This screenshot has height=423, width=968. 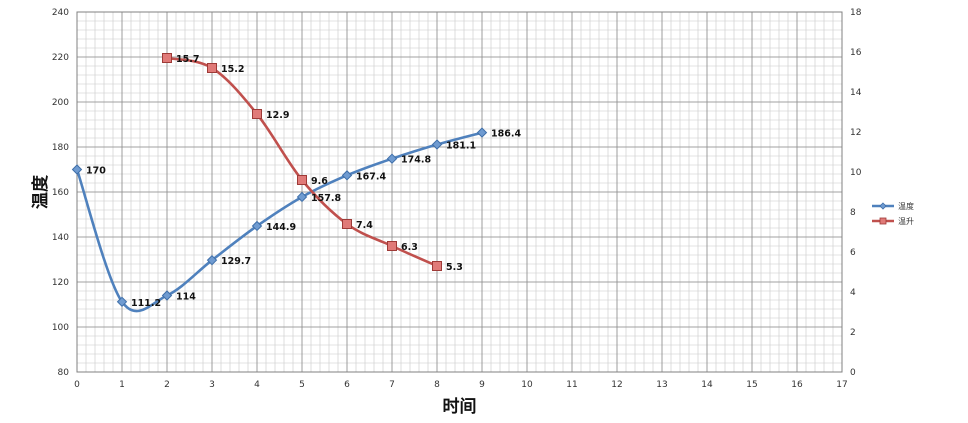 What do you see at coordinates (326, 198) in the screenshot?
I see `data-label: 157.8` at bounding box center [326, 198].